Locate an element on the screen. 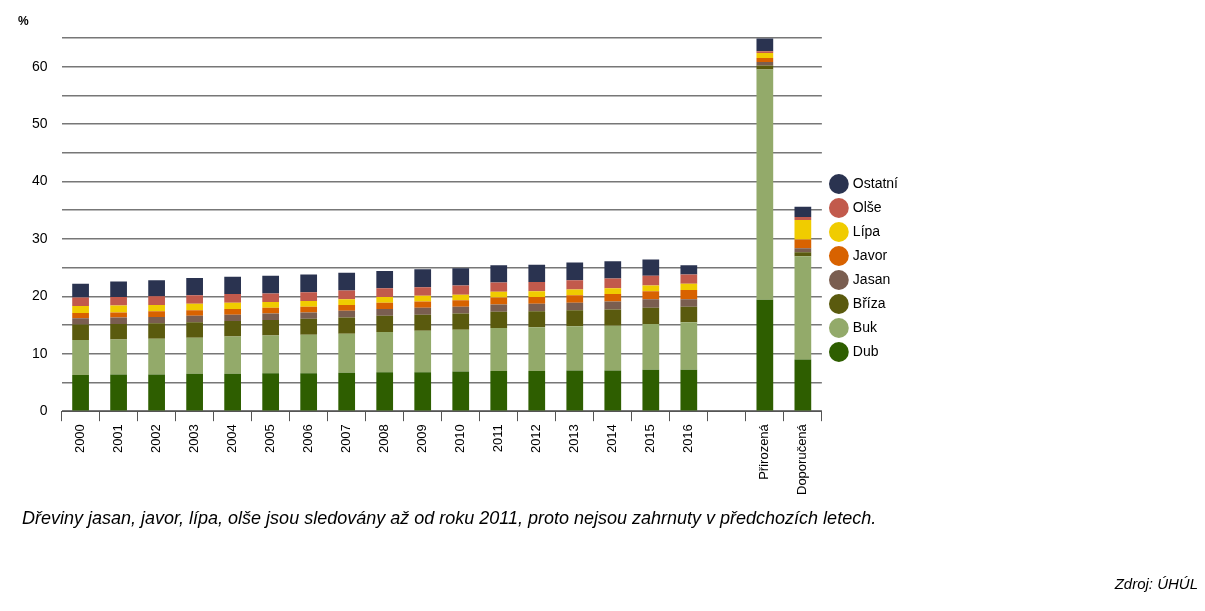 This screenshot has height=611, width=1205. y-tick-label: 40 is located at coordinates (39, 180).